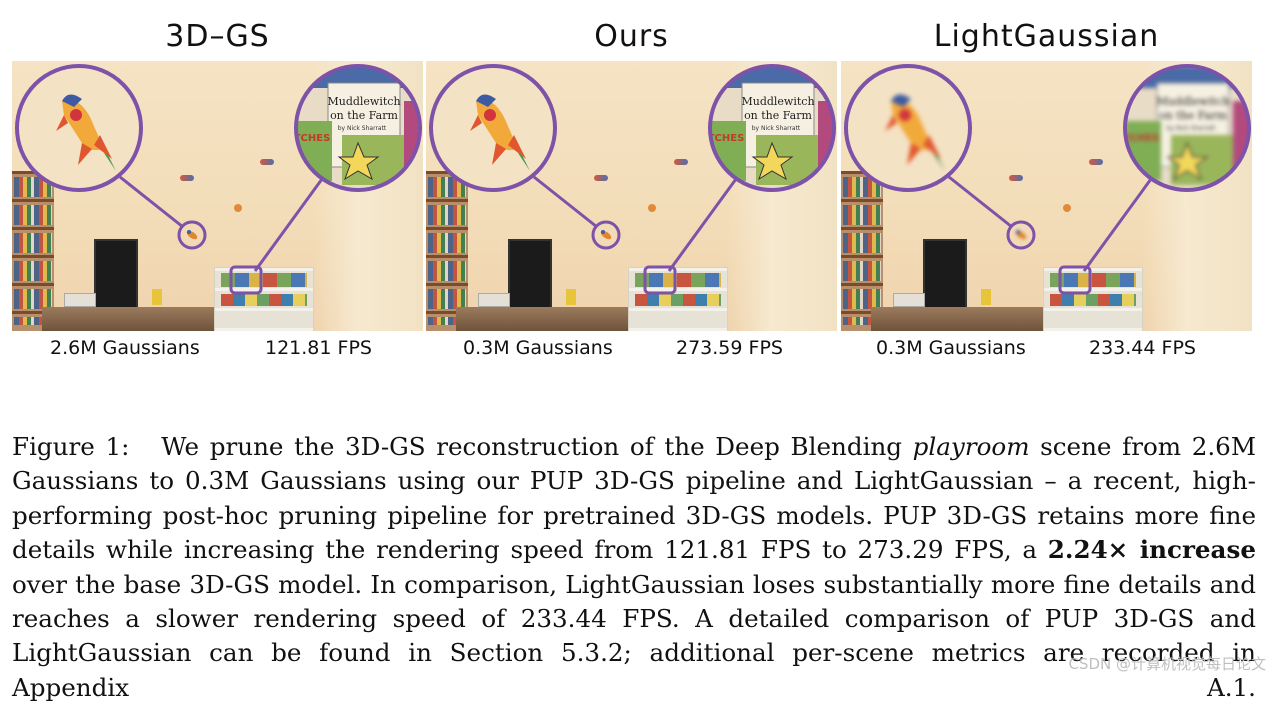 This screenshot has height=705, width=1280. What do you see at coordinates (71, 446) in the screenshot?
I see `figure-label: Figure 1:` at bounding box center [71, 446].